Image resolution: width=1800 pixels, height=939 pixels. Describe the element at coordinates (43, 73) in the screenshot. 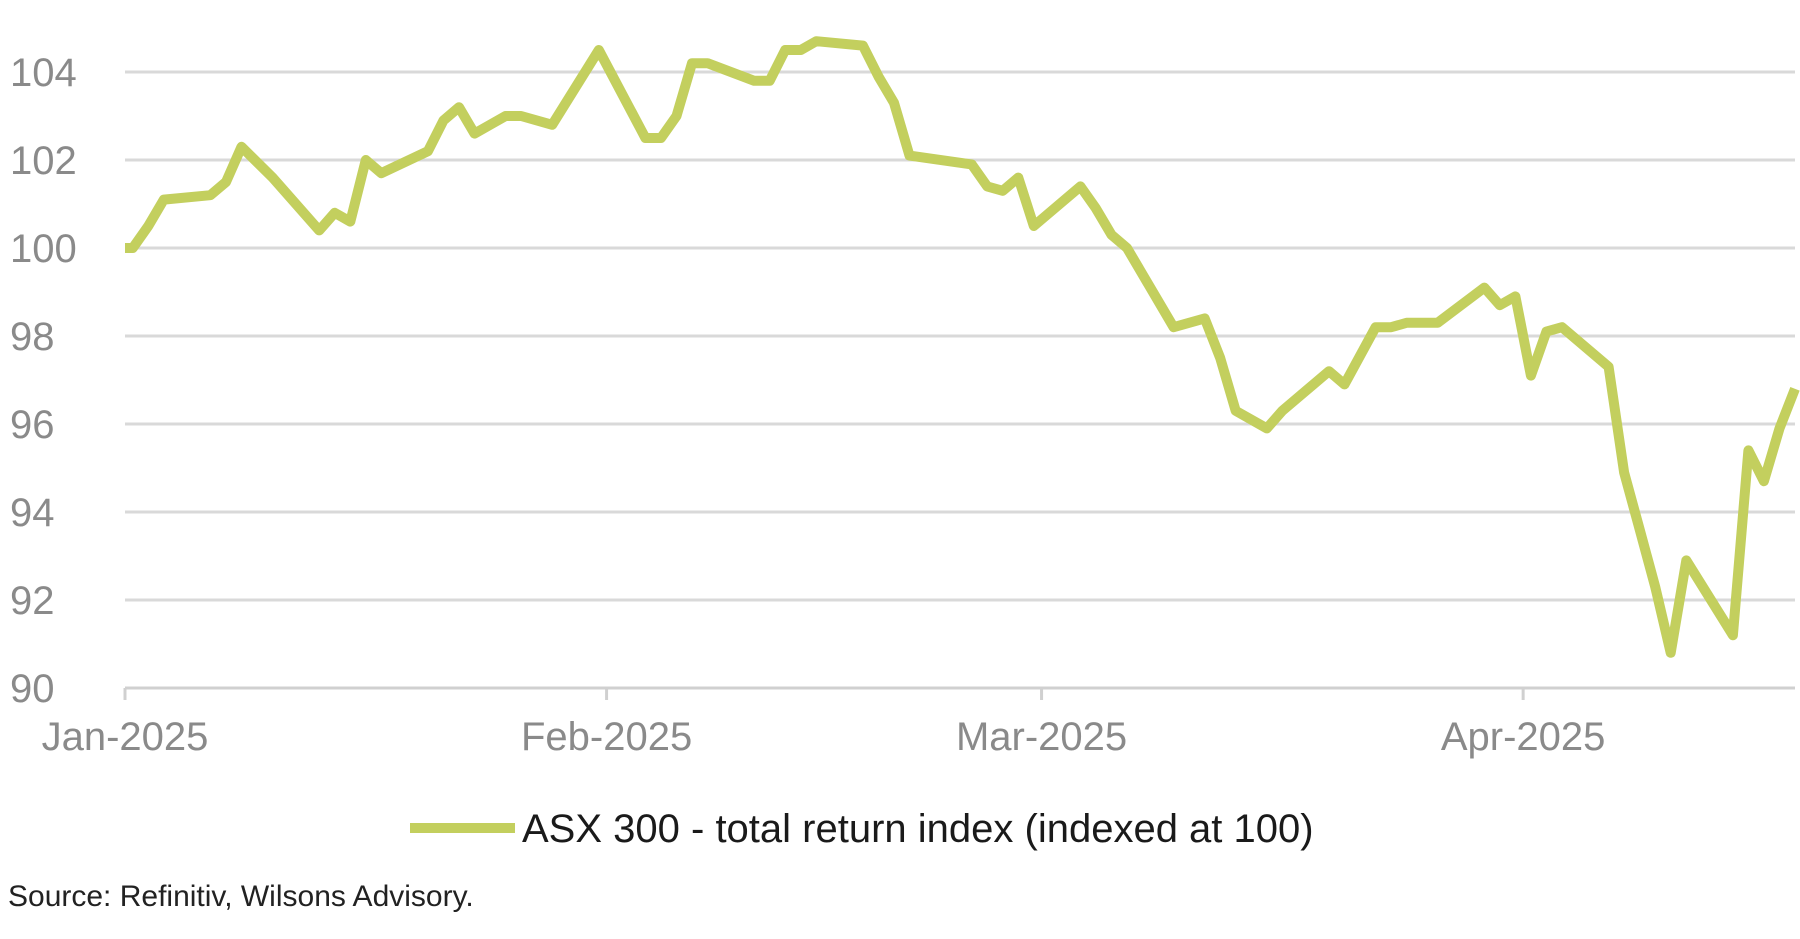

I see `y-tick-label: 104` at that location.